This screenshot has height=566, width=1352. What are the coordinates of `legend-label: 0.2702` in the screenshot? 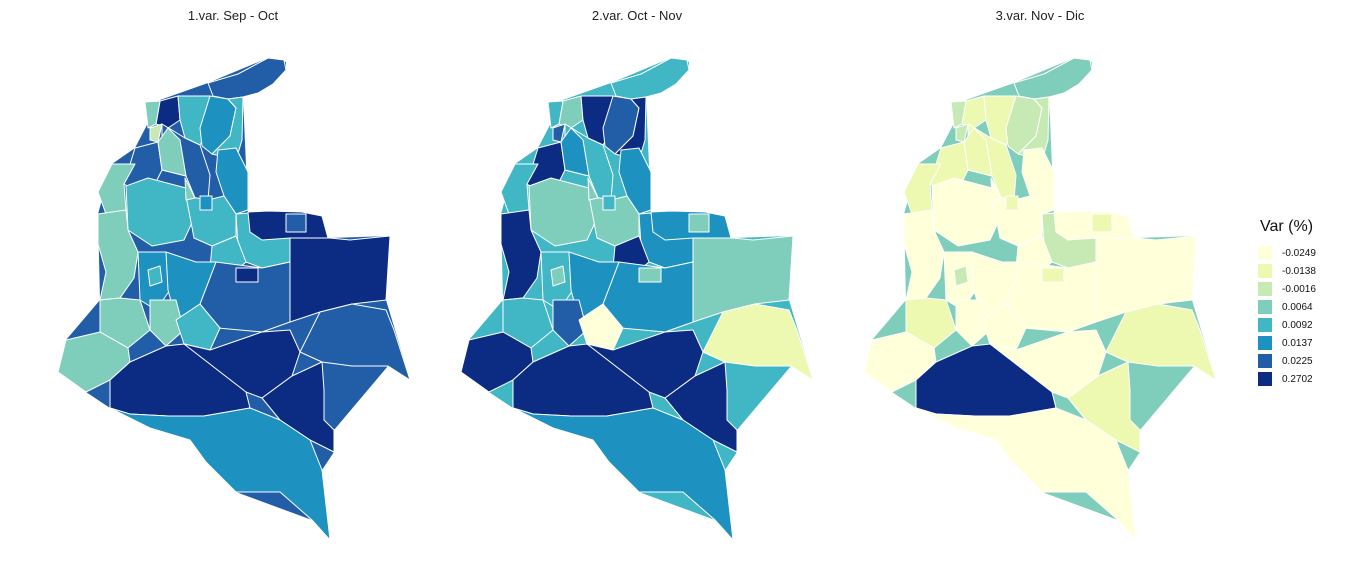 It's located at (1297, 379).